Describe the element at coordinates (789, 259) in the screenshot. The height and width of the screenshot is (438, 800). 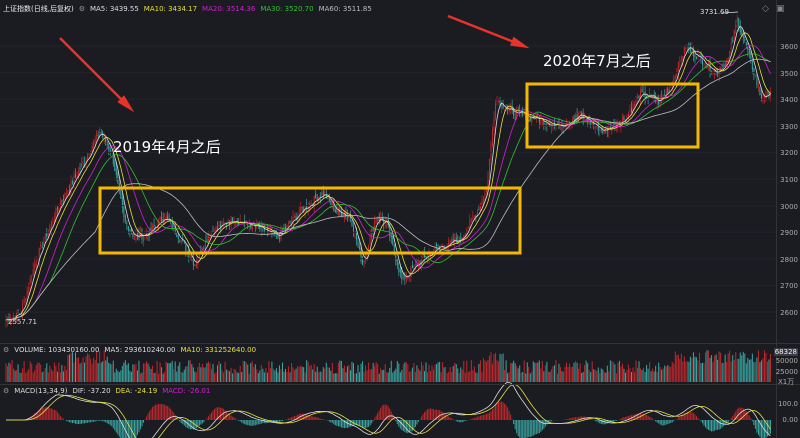
I see `price-tick: 2800` at that location.